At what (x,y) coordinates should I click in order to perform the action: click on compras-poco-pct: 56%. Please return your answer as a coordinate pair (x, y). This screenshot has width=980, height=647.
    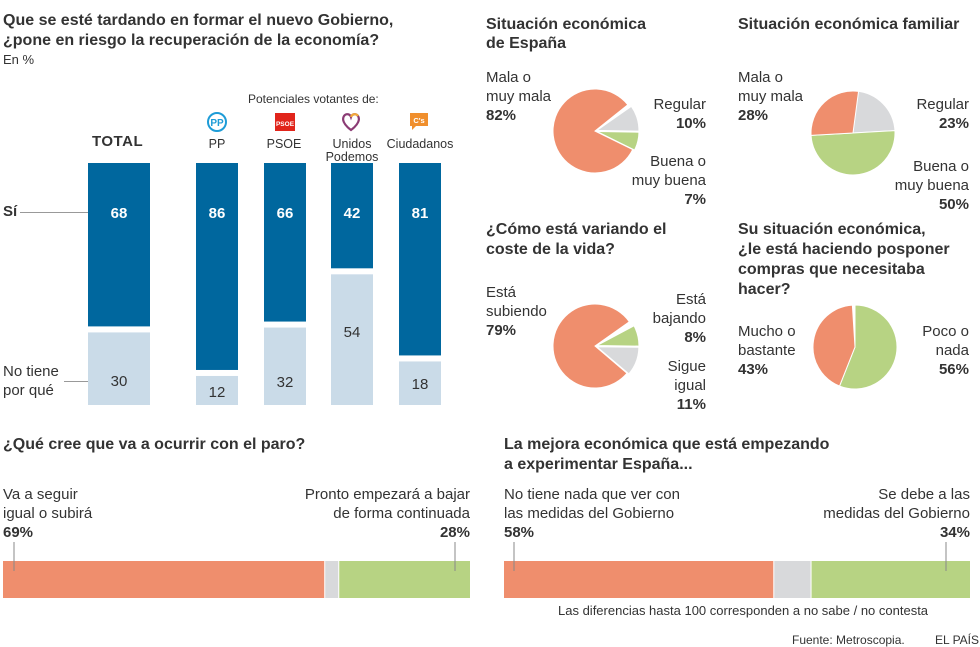
    Looking at the image, I should click on (953, 369).